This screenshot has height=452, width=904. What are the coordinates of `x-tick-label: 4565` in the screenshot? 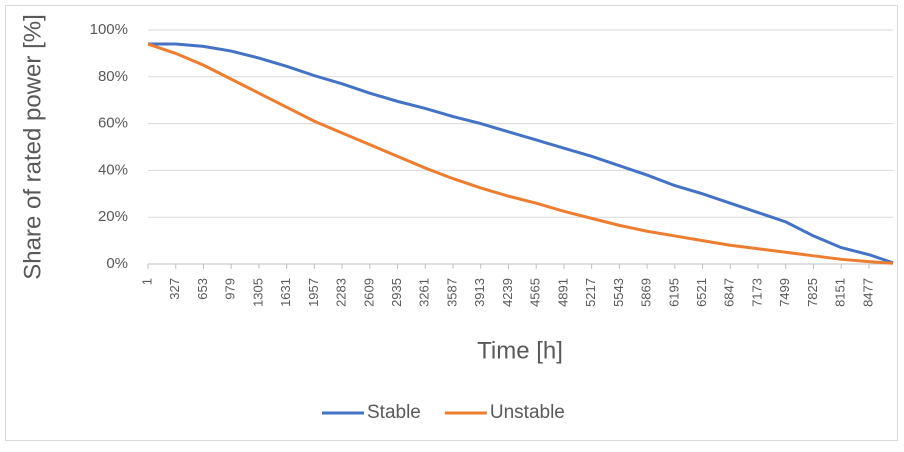 It's located at (535, 292).